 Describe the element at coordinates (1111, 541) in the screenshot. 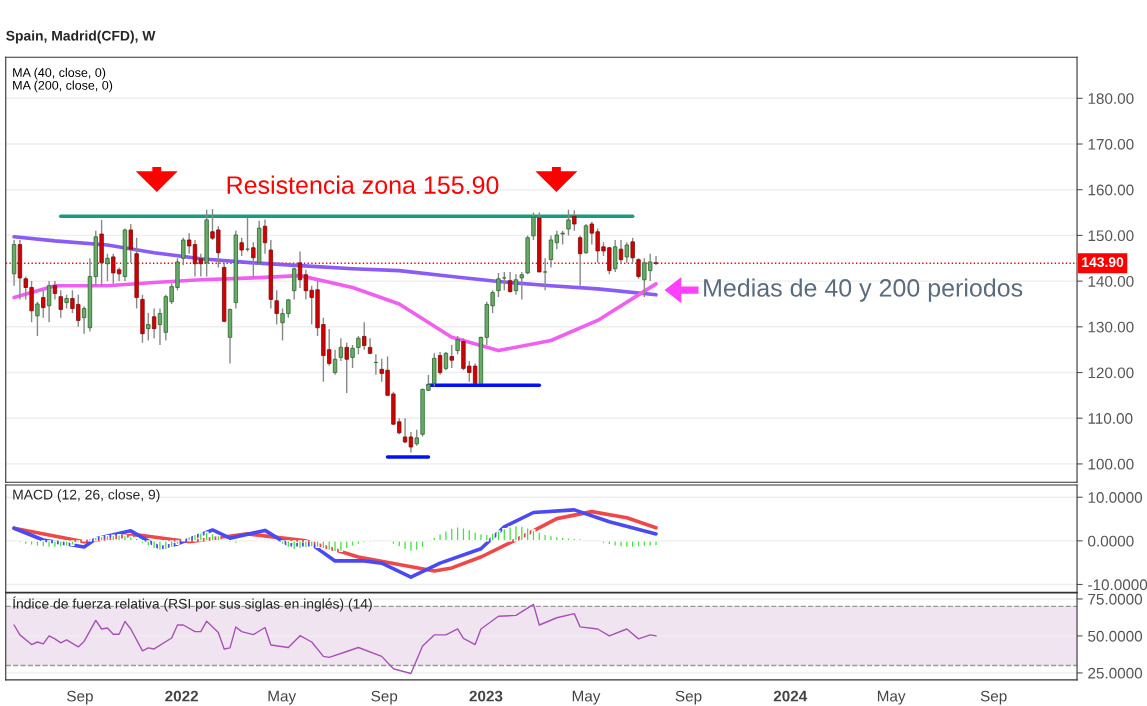

I see `y-tick-label: 0.0000` at that location.